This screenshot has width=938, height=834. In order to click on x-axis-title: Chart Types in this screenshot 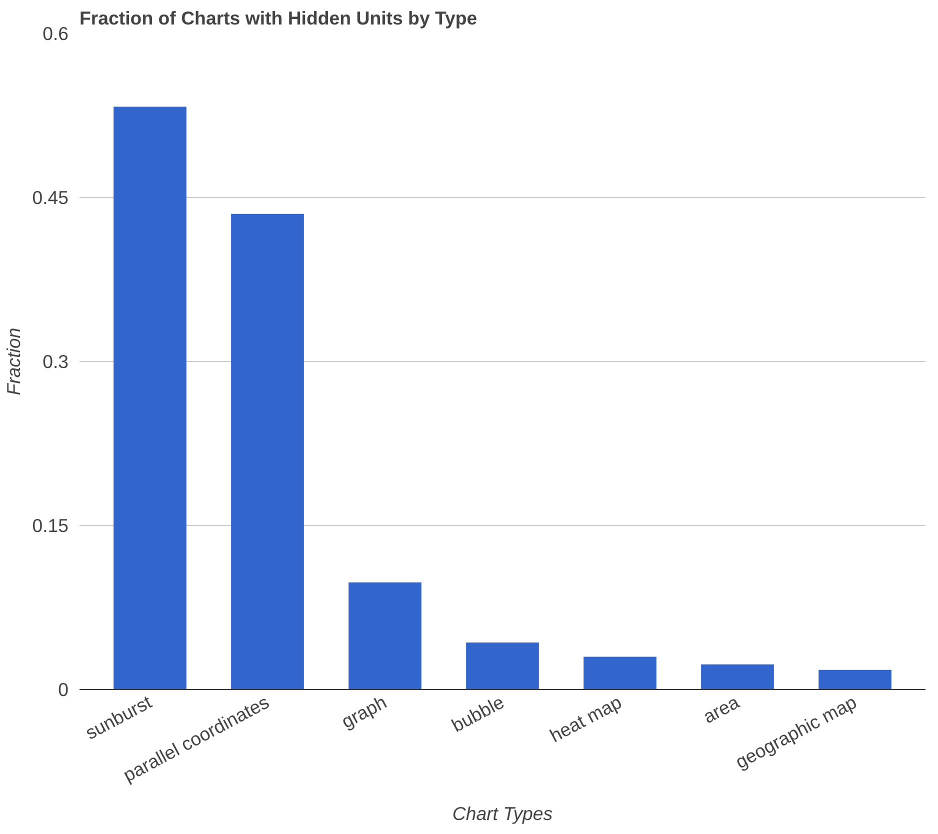, I will do `click(502, 813)`.